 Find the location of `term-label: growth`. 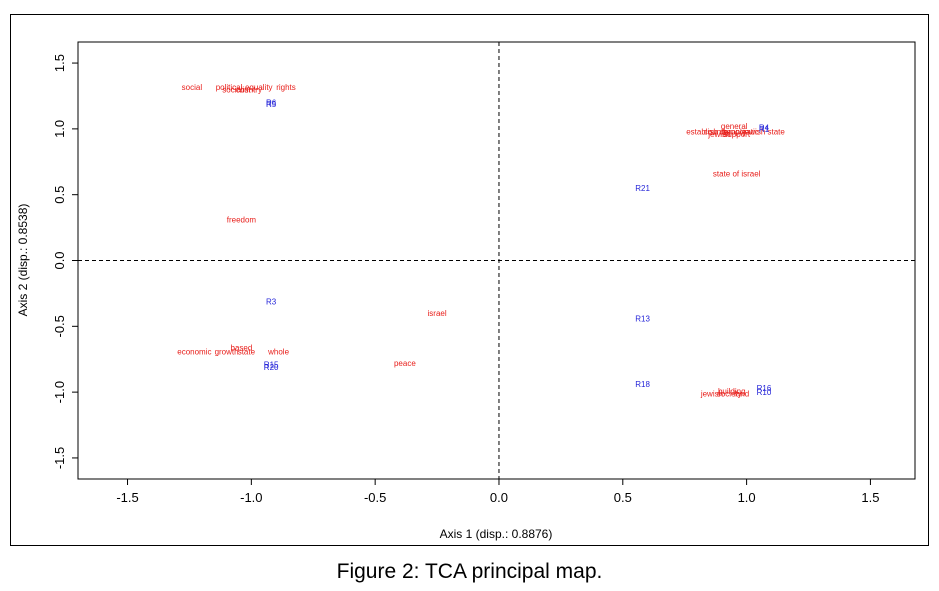

term-label: growth is located at coordinates (227, 351).